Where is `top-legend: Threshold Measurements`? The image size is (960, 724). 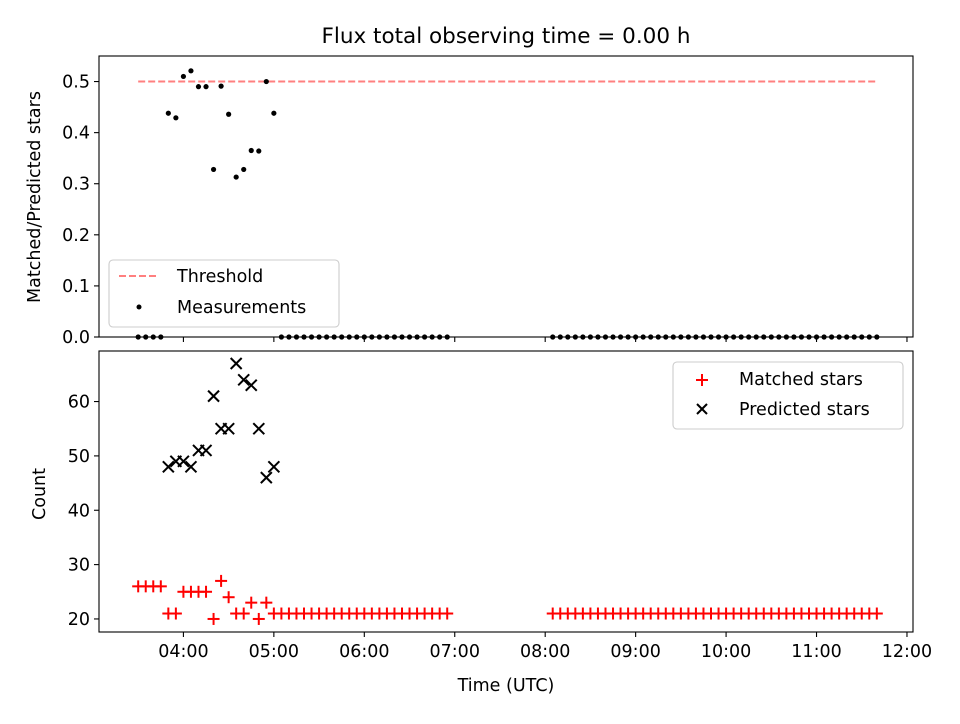 top-legend: Threshold Measurements is located at coordinates (224, 293).